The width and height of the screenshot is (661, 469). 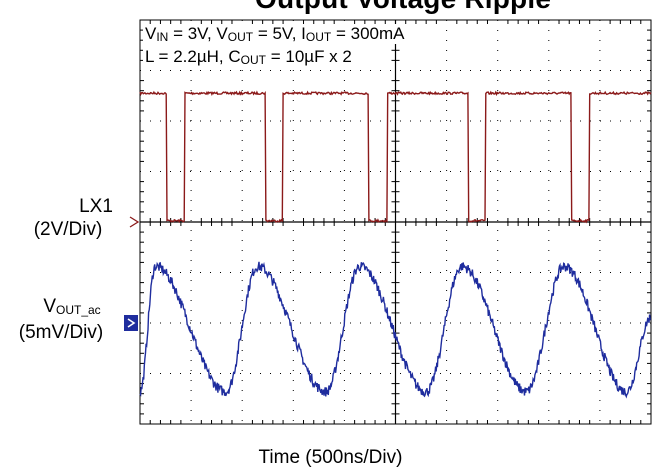 I want to click on chart-title: Output Voltage Ripple, so click(x=403, y=7).